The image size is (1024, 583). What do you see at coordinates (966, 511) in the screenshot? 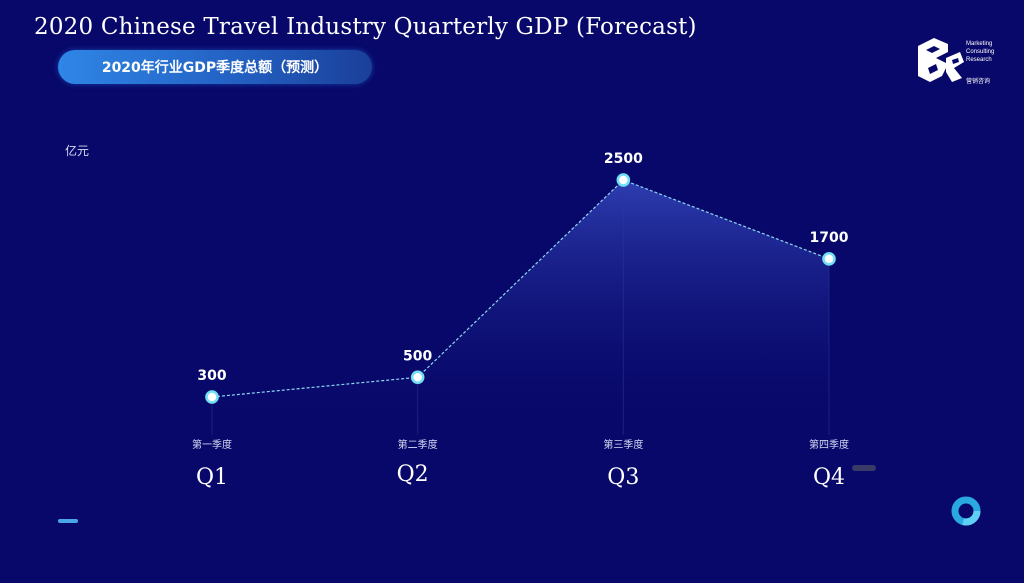
I see `ring-icon` at bounding box center [966, 511].